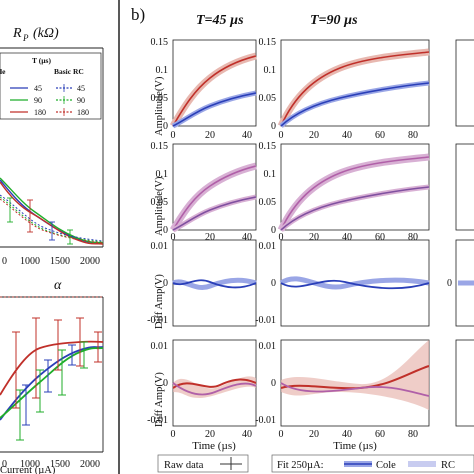 The image size is (474, 474). Describe the element at coordinates (464, 383) in the screenshot. I see `diff-plot-col3-row4` at that location.